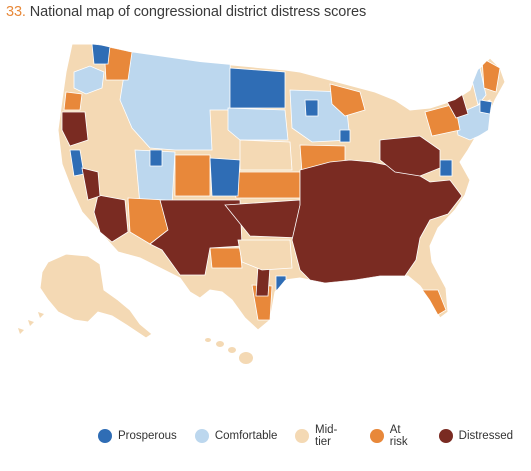 The image size is (531, 471). What do you see at coordinates (377, 436) in the screenshot?
I see `legend-swatch-at-risk` at bounding box center [377, 436].